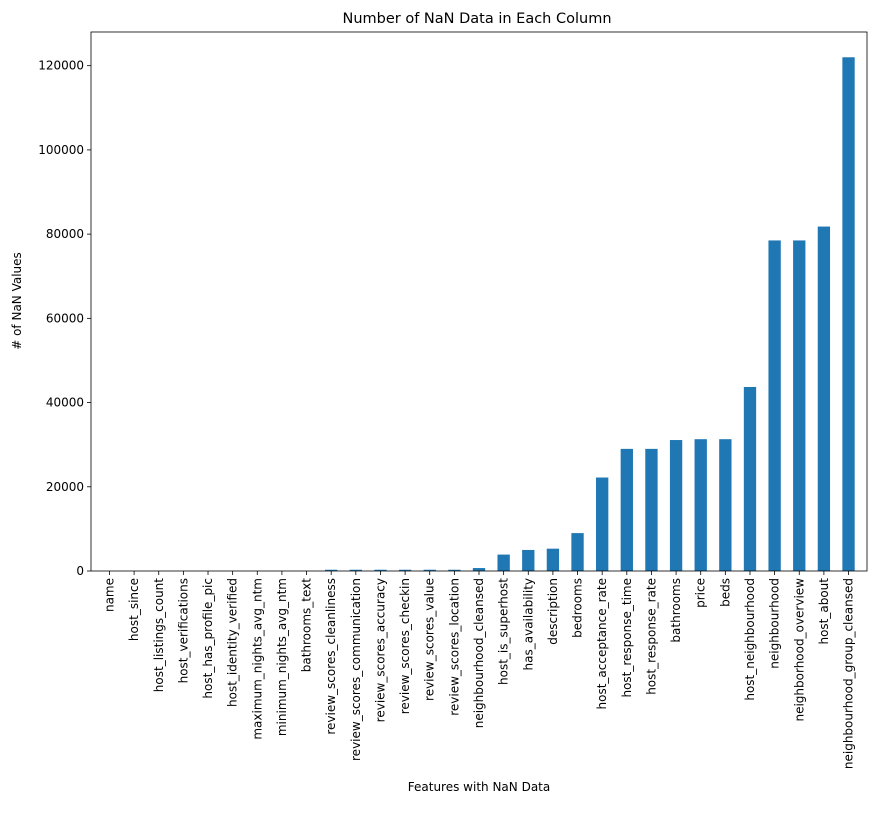 This screenshot has height=831, width=876. What do you see at coordinates (65, 487) in the screenshot?
I see `y-tick-label: 20000` at bounding box center [65, 487].